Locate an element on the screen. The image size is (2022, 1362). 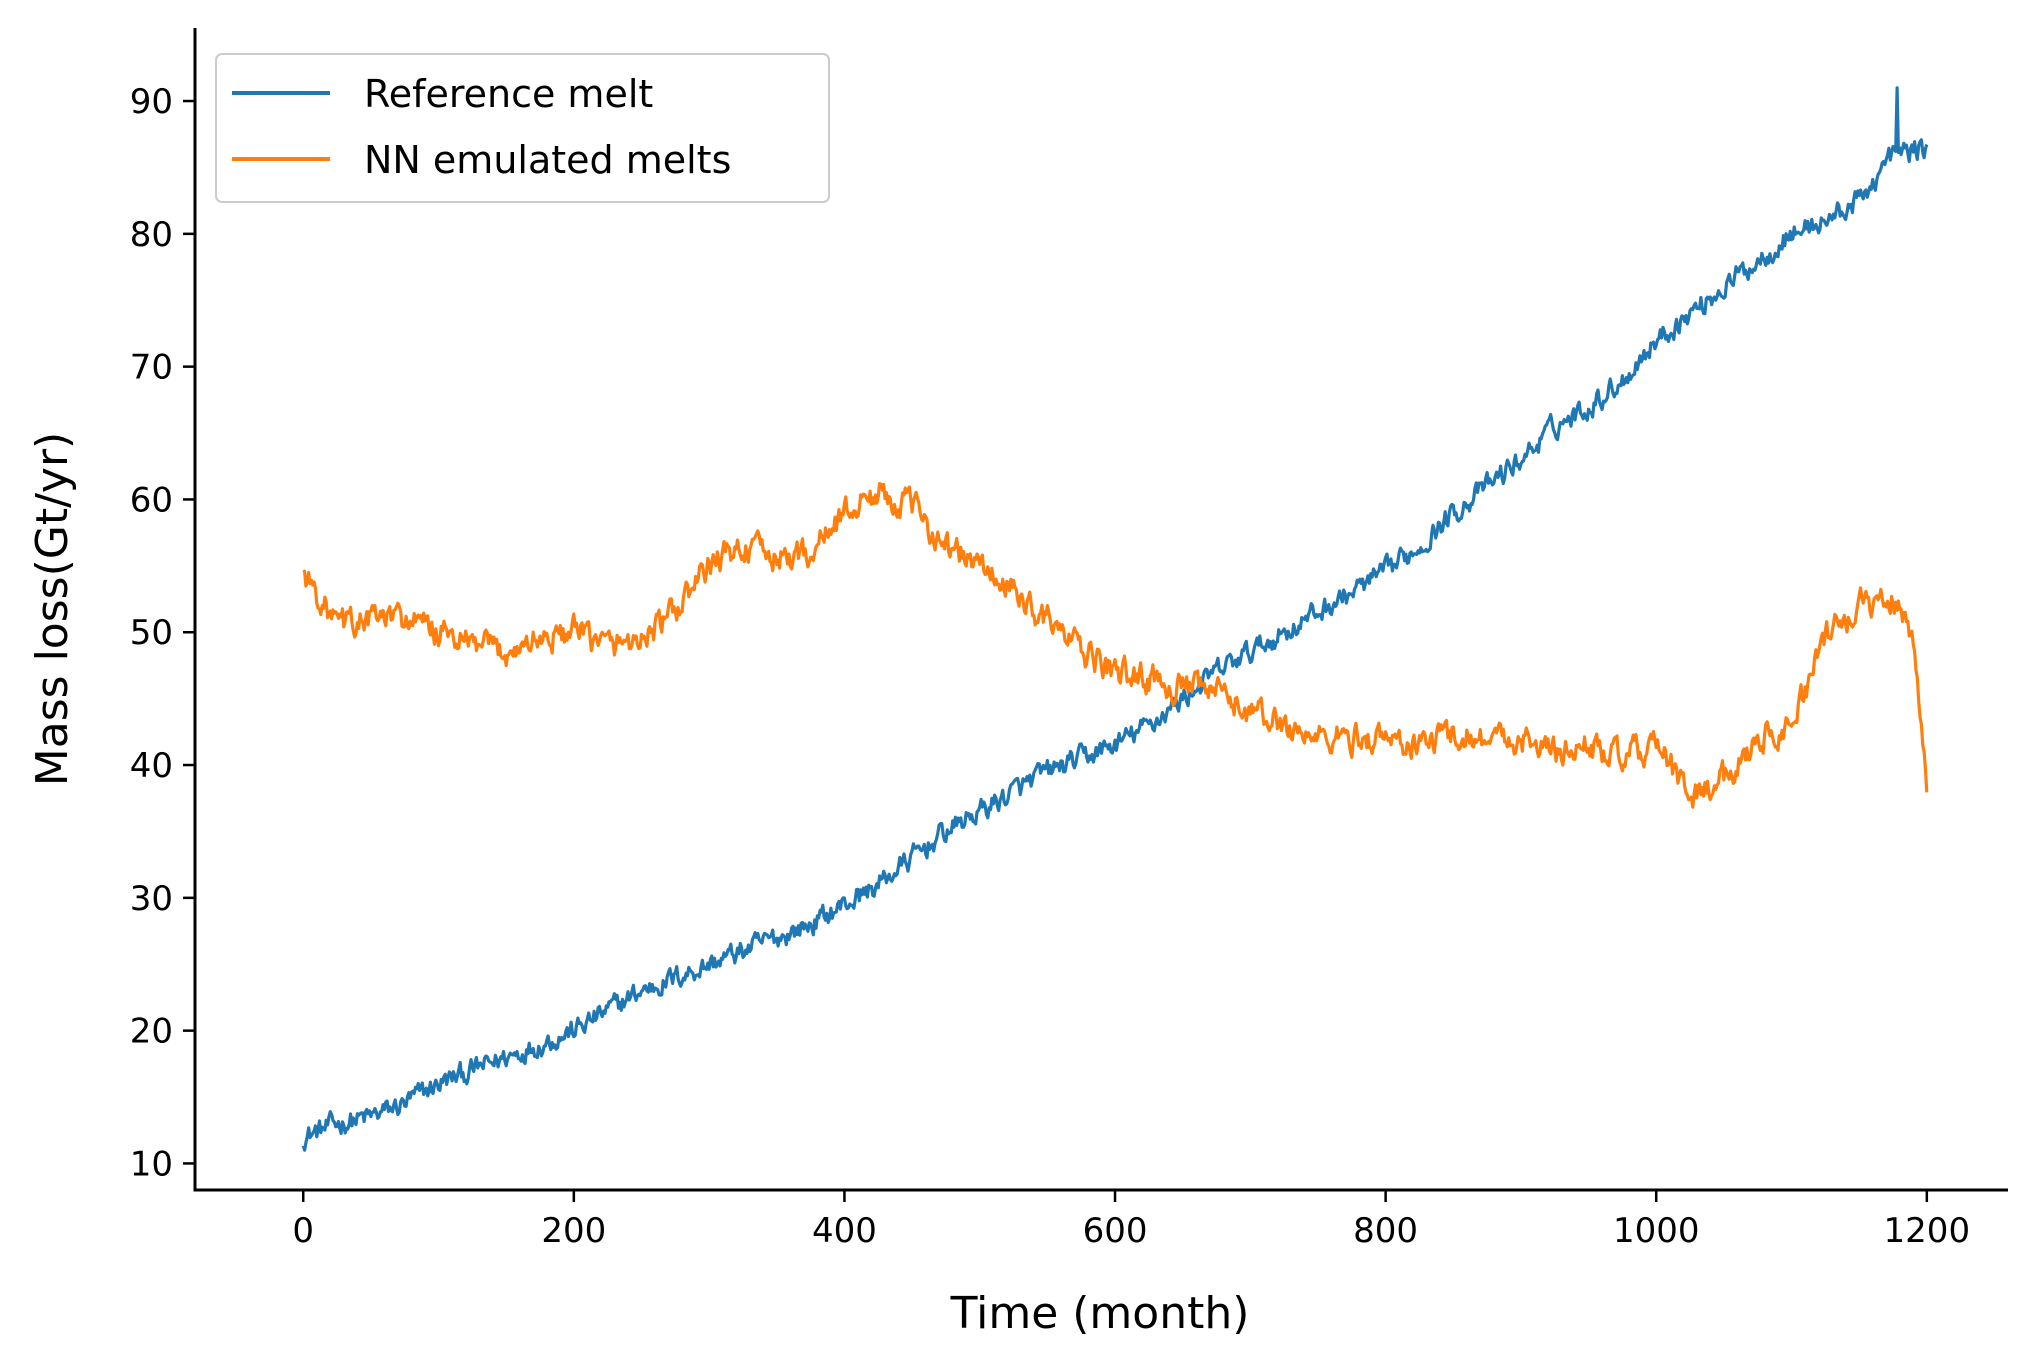
x-tick-label: 1200 is located at coordinates (1927, 1231).